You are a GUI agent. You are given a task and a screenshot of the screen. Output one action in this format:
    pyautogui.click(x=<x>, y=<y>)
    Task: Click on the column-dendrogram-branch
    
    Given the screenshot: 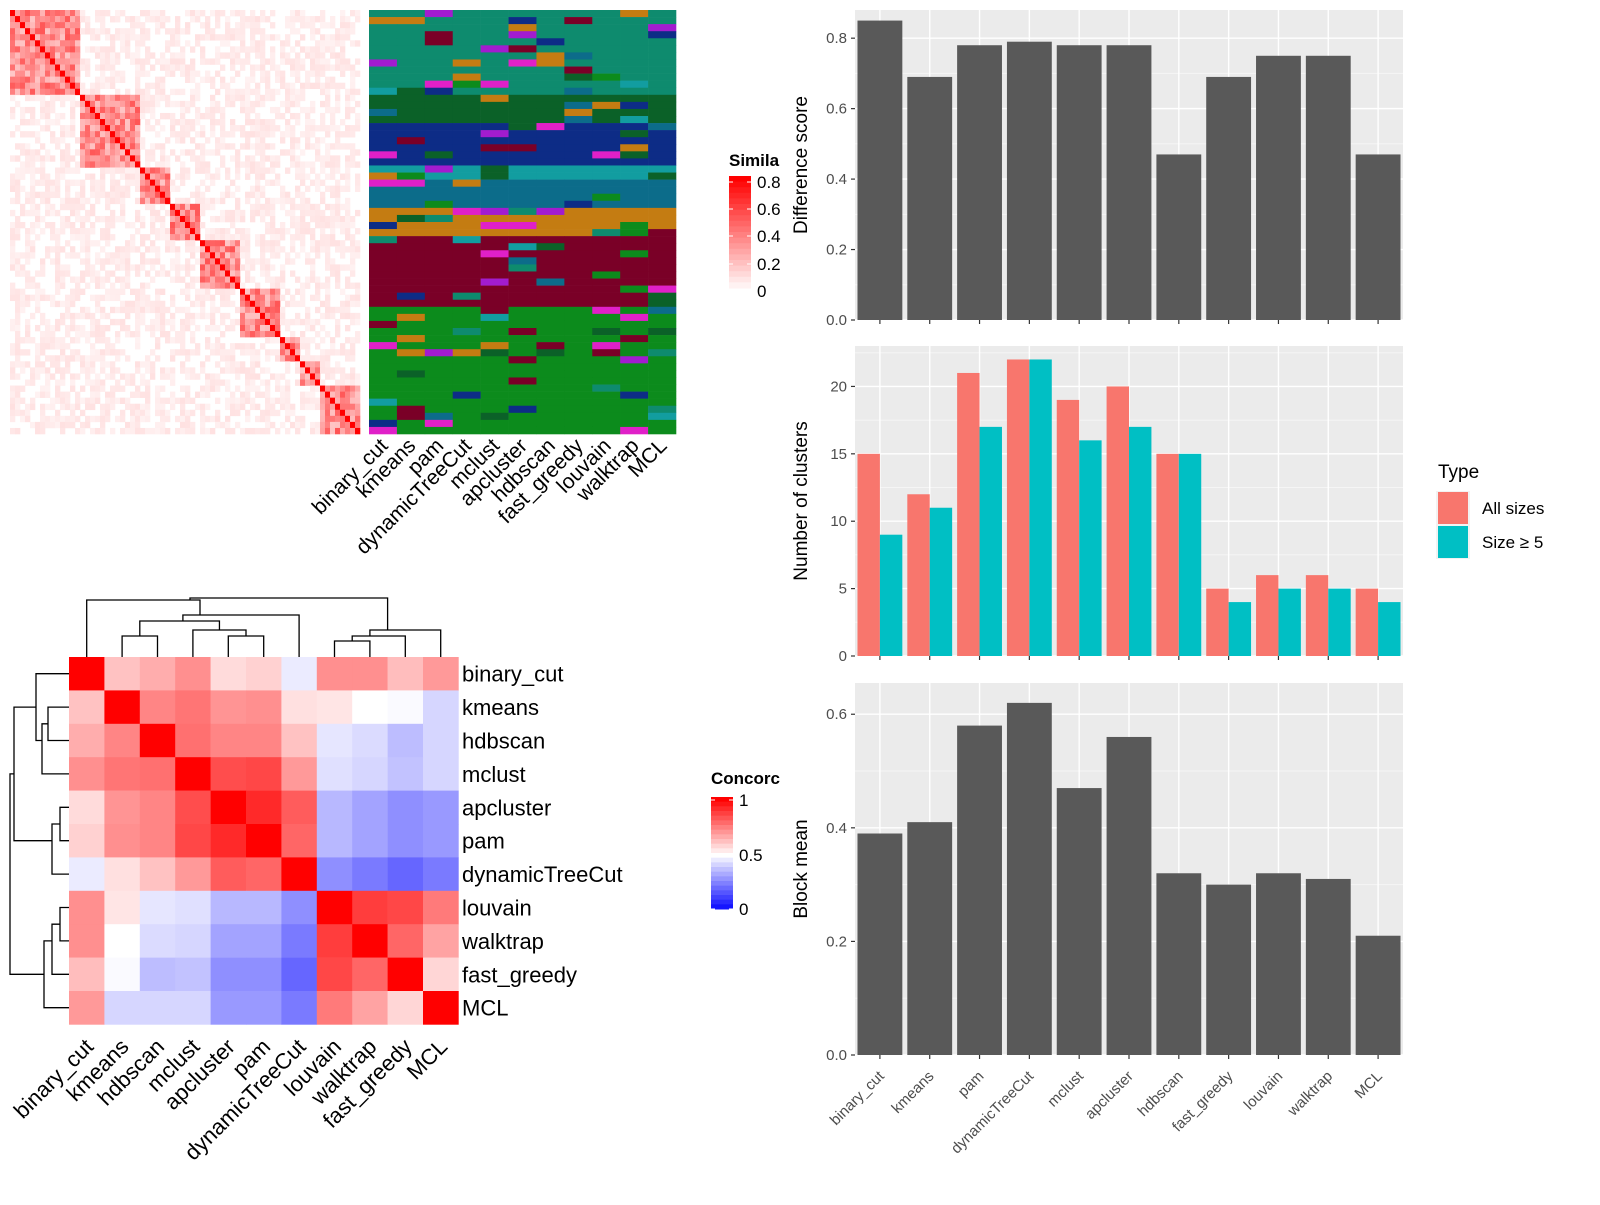 What is the action you would take?
    pyautogui.click(x=289, y=613)
    